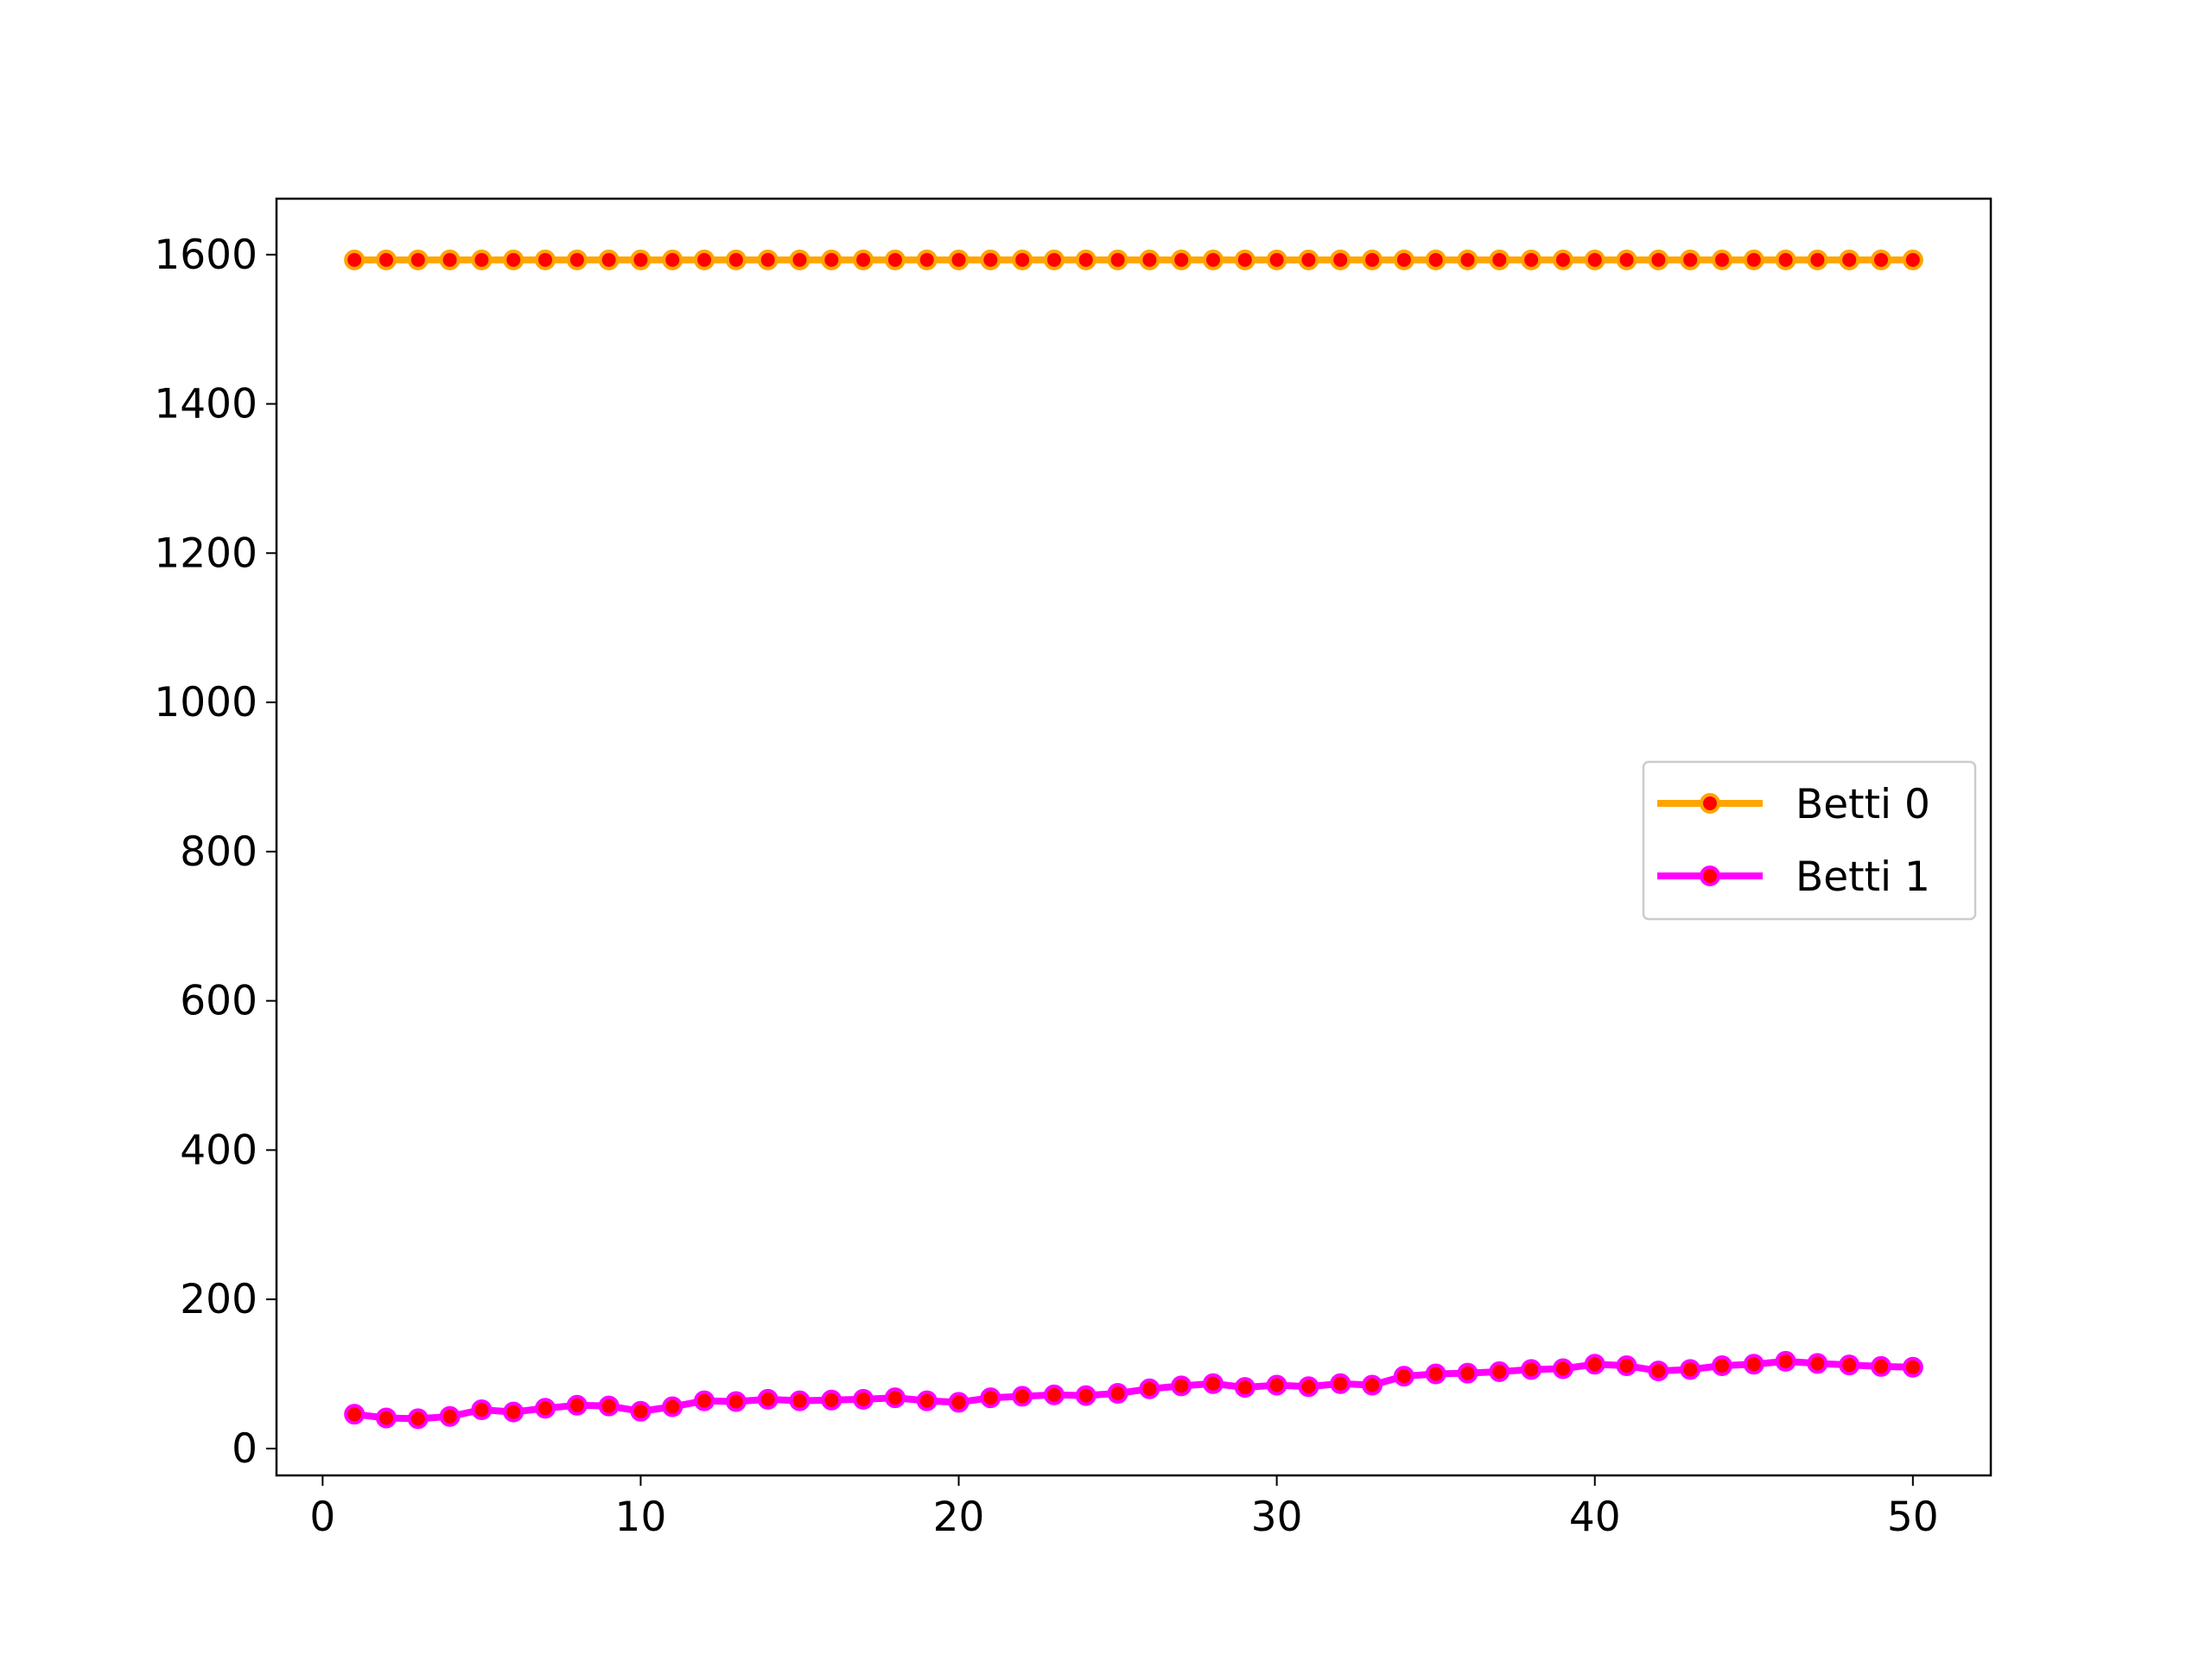 Image resolution: width=2212 pixels, height=1662 pixels. Describe the element at coordinates (1595, 1517) in the screenshot. I see `x-tick-label: 40` at that location.